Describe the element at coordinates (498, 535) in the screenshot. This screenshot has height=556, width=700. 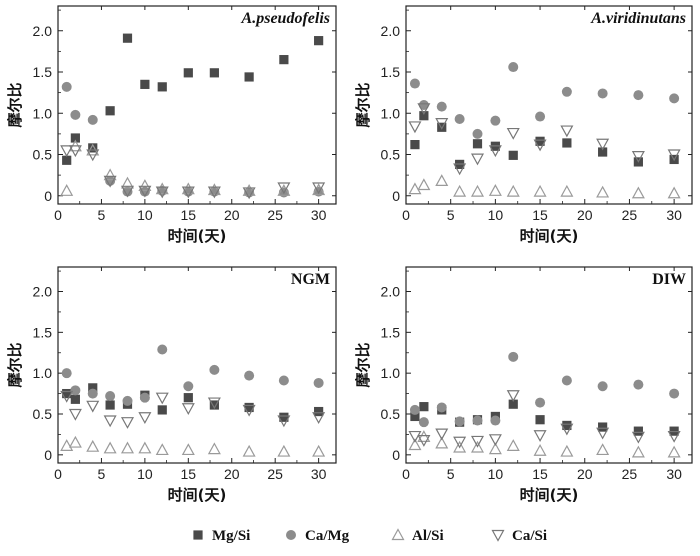
I see `legend-marker-ca-si` at that location.